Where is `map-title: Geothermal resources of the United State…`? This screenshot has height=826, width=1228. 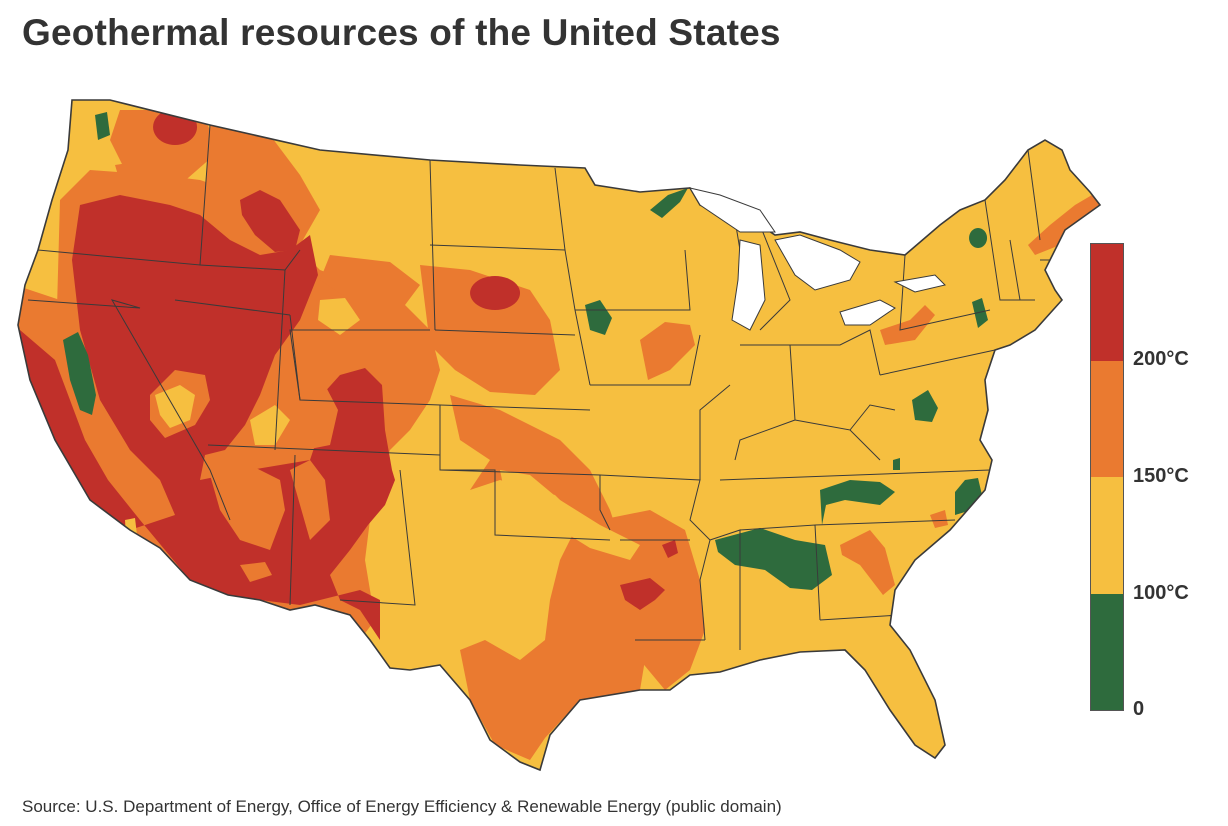
map-title: Geothermal resources of the United State… is located at coordinates (401, 32).